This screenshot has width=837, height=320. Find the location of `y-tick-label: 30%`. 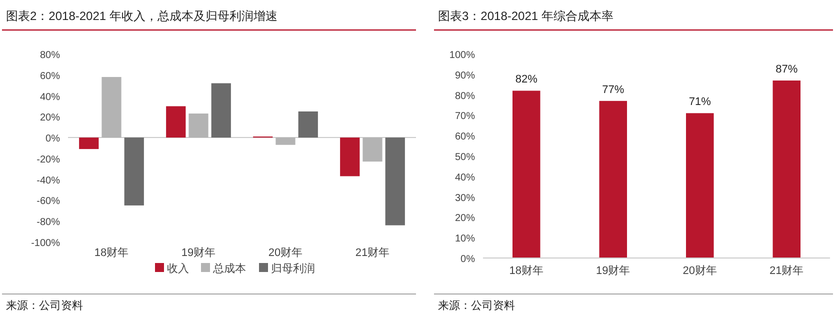

y-tick-label: 30% is located at coordinates (465, 198).